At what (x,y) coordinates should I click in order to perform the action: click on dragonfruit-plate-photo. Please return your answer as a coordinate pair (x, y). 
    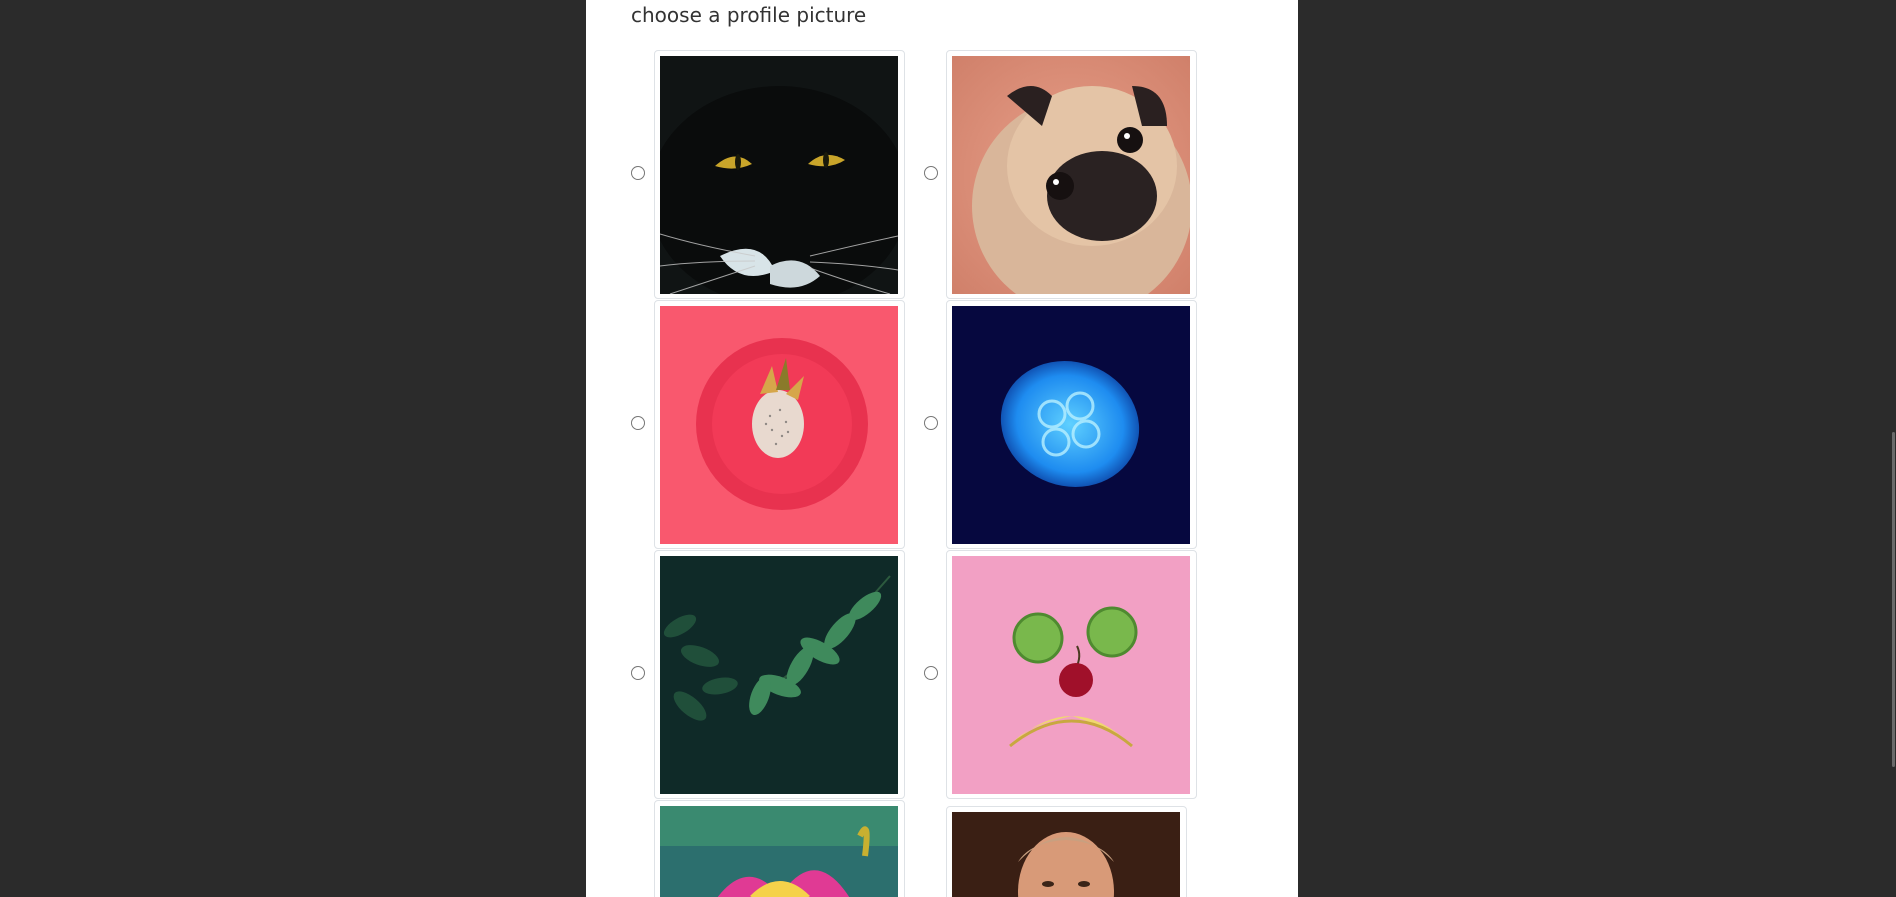
    Looking at the image, I should click on (779, 425).